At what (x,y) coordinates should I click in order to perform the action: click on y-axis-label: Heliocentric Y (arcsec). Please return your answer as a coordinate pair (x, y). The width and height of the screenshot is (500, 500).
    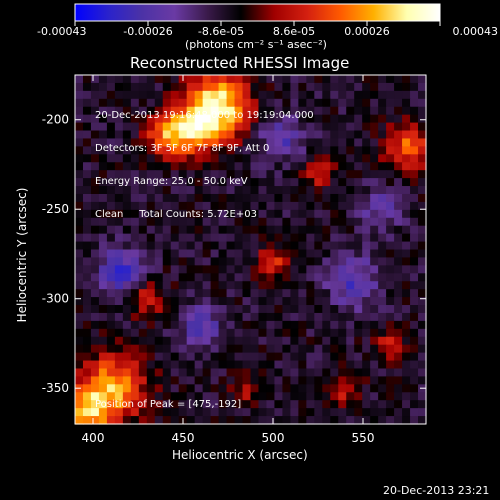
    Looking at the image, I should click on (22, 255).